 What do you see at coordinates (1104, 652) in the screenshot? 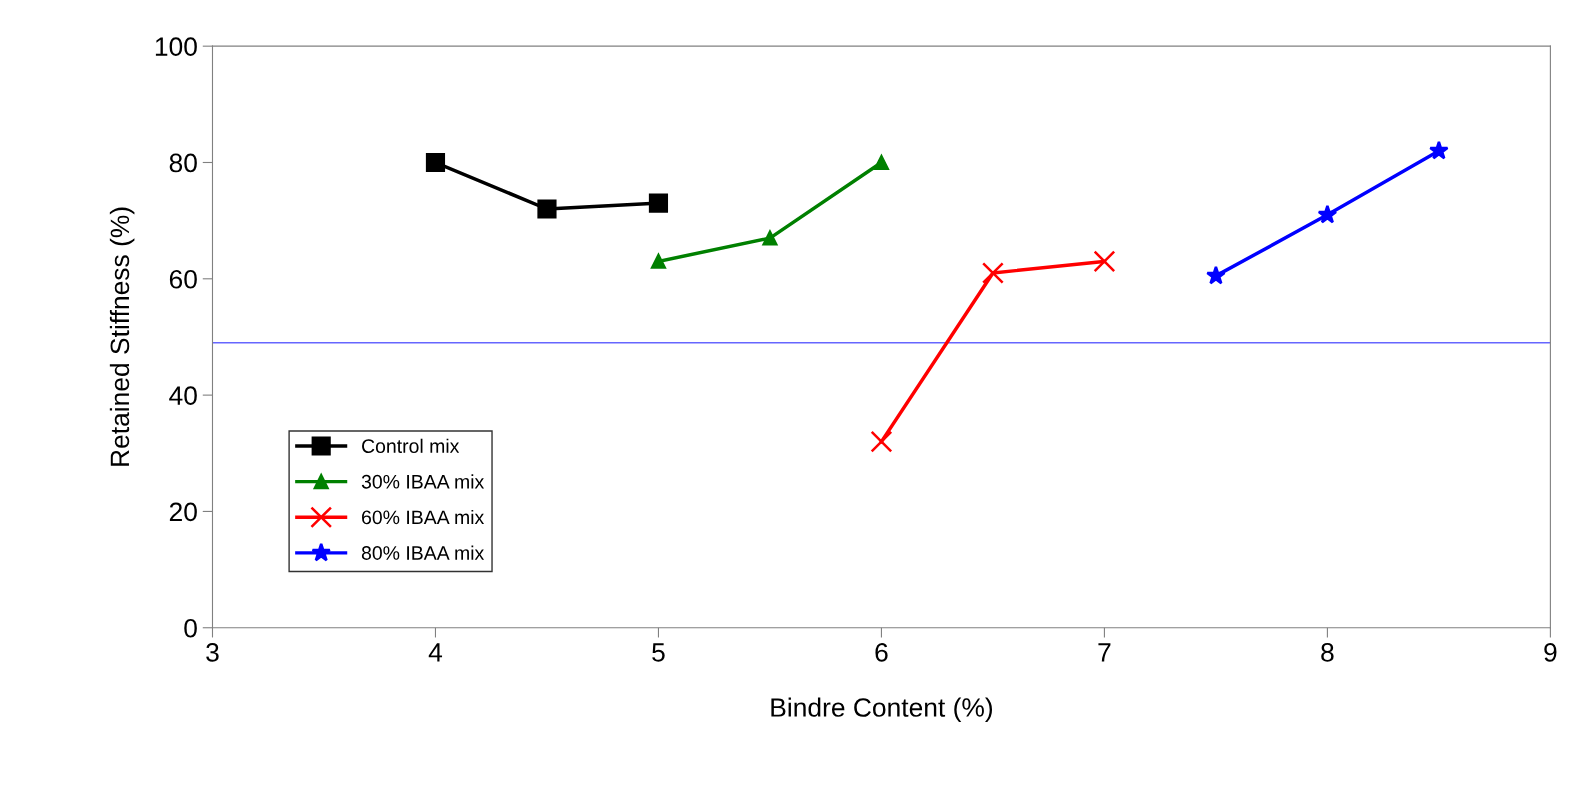
I see `x-tick-label: 7` at bounding box center [1104, 652].